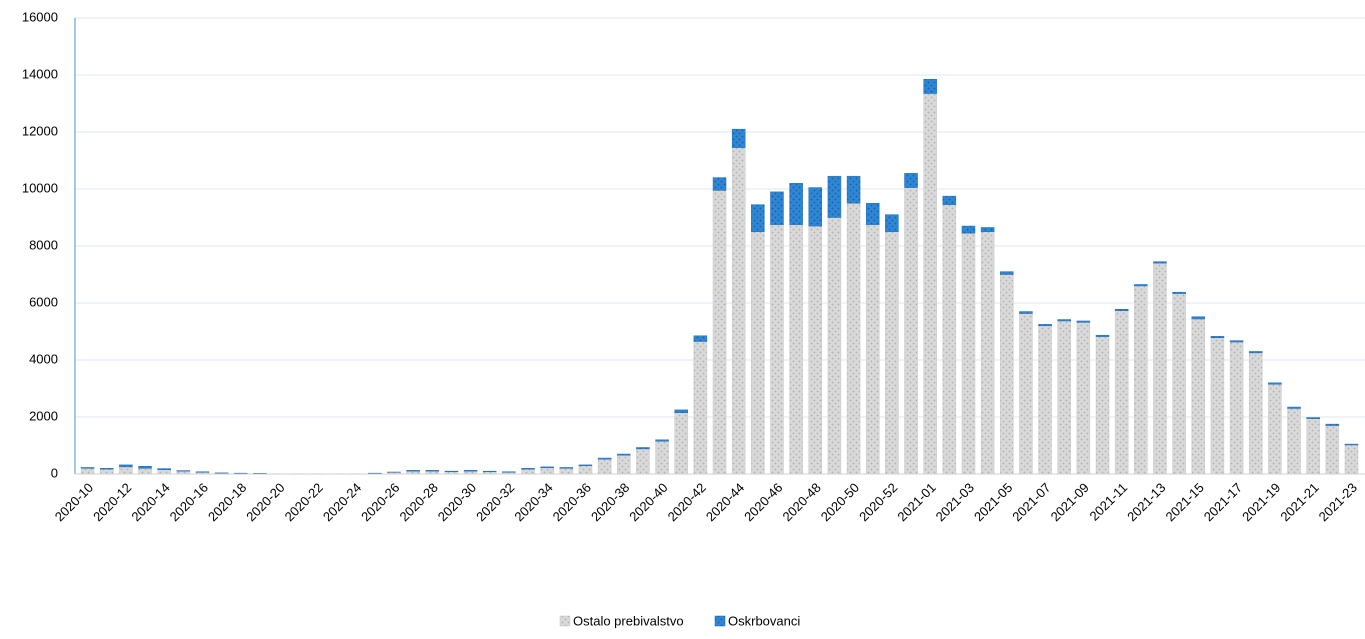 The image size is (1365, 639). What do you see at coordinates (610, 502) in the screenshot?
I see `x-tick-label: 2020-38` at bounding box center [610, 502].